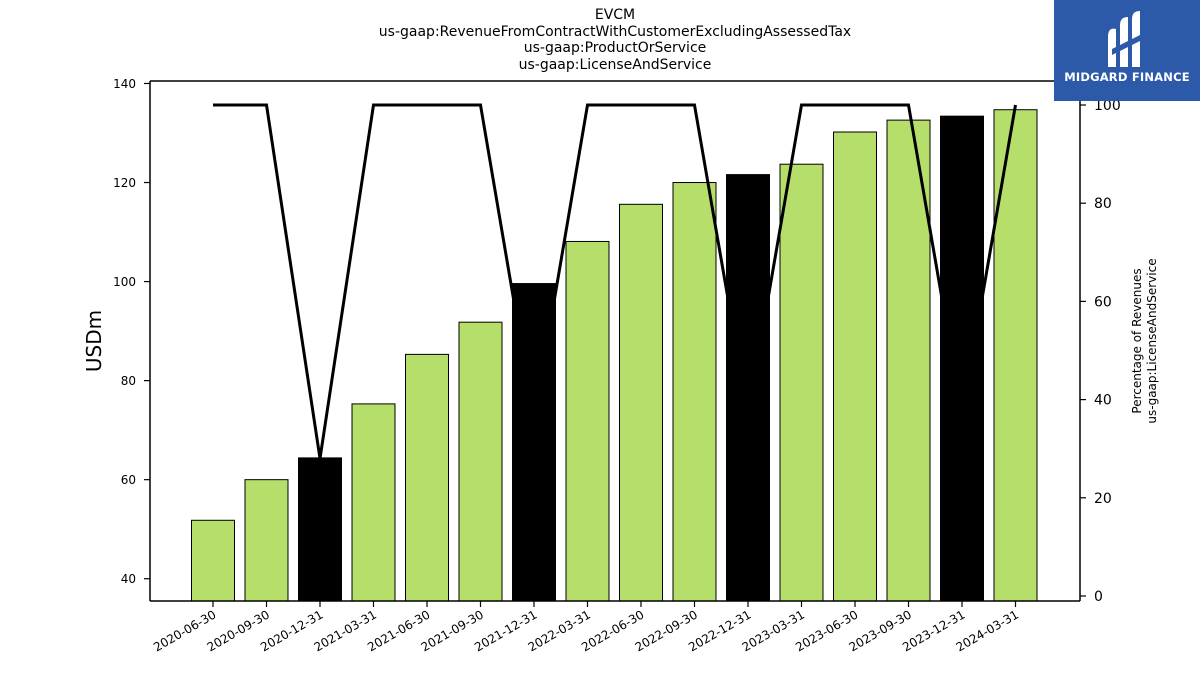 Image resolution: width=1200 pixels, height=675 pixels. What do you see at coordinates (1103, 401) in the screenshot?
I see `y2-tick-label-40: 40` at bounding box center [1103, 401].